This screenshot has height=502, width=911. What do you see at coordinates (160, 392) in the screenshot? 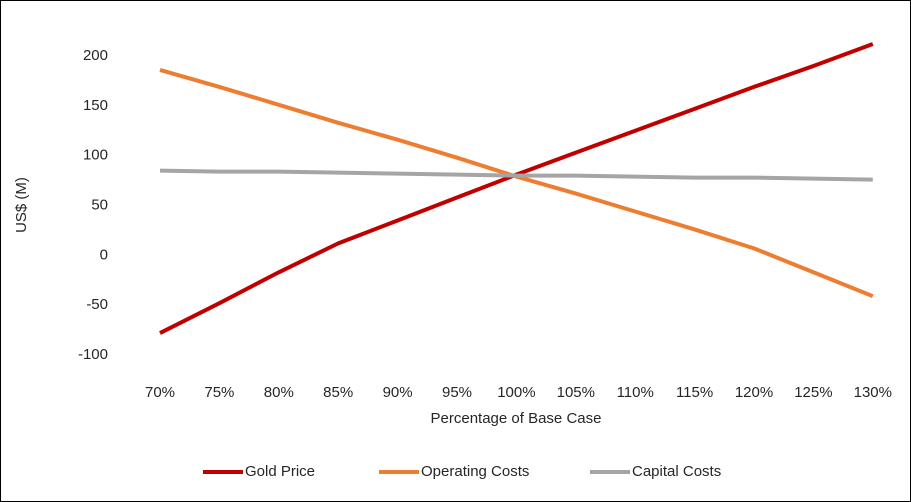
I see `x-tick-label: 70%` at bounding box center [160, 392].